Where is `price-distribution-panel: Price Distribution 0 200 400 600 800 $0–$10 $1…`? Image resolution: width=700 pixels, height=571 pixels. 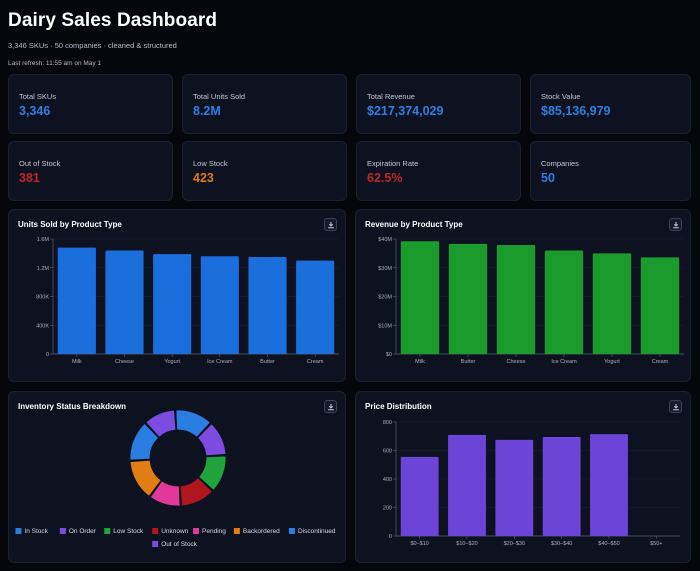
price-distribution-panel: Price Distribution 0 200 400 600 800 $0–$10 $1… is located at coordinates (523, 477).